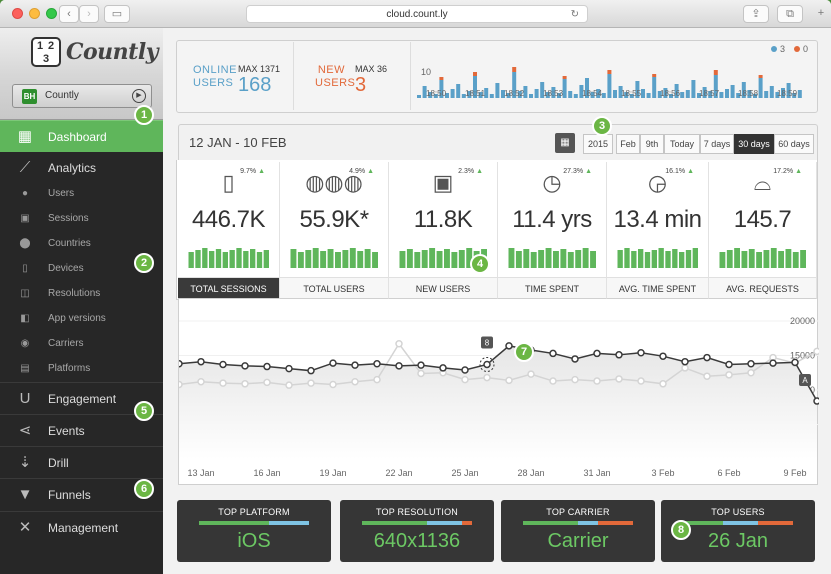 The width and height of the screenshot is (831, 574). What do you see at coordinates (821, 14) in the screenshot?
I see `new-tab-button: +` at bounding box center [821, 14].